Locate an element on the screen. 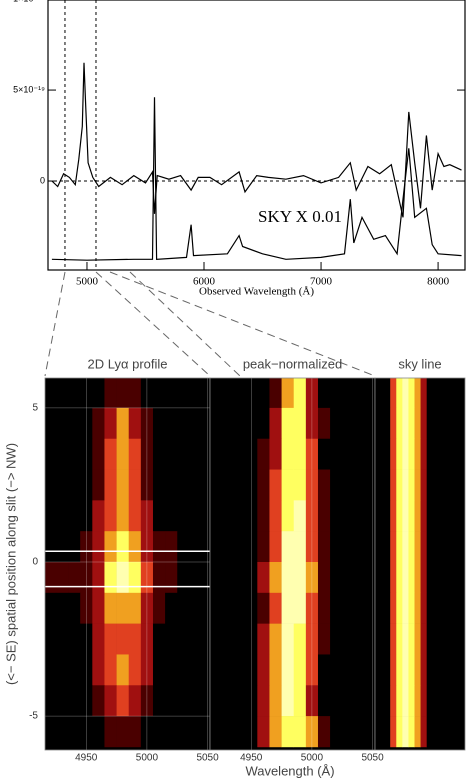  connector is located at coordinates (242, 324).